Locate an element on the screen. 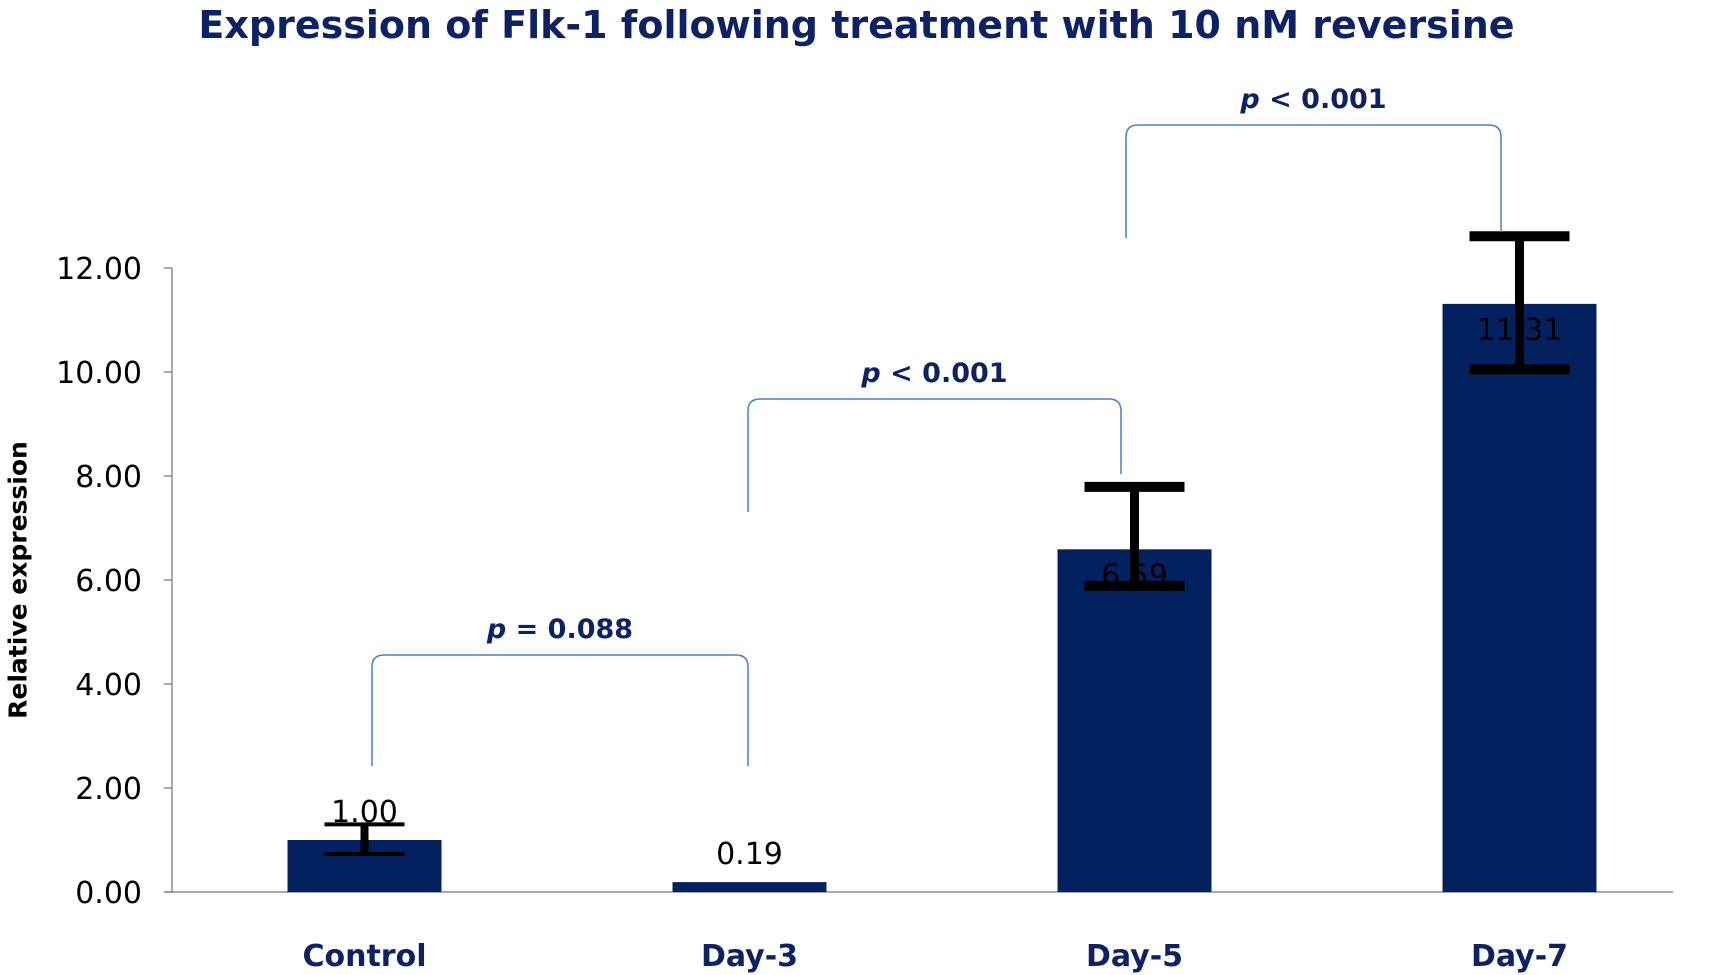 The image size is (1713, 975). category-label: Day-5 is located at coordinates (1134, 956).